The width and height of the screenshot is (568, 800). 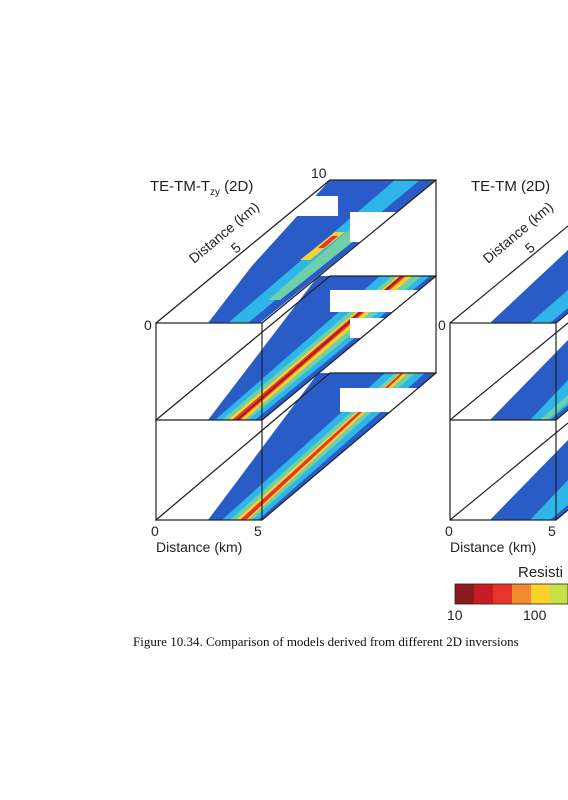 What do you see at coordinates (449, 531) in the screenshot?
I see `axis-bottom-tick-start-right: 0` at bounding box center [449, 531].